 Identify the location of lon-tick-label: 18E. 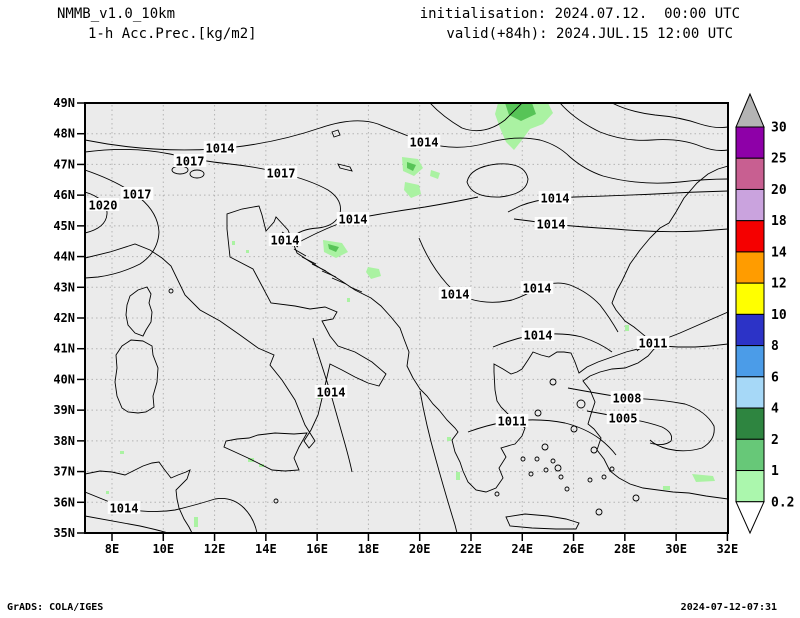
(369, 549).